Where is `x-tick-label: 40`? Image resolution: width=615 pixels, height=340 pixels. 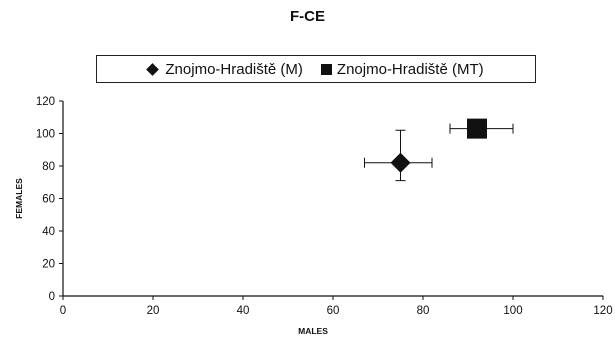 x-tick-label: 40 is located at coordinates (243, 311).